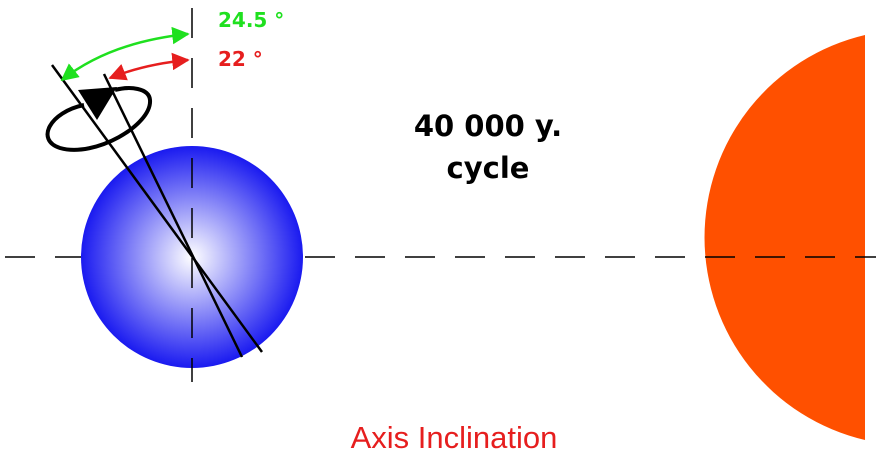 This screenshot has width=881, height=476. What do you see at coordinates (240, 59) in the screenshot?
I see `angle-min-label: 22 °` at bounding box center [240, 59].